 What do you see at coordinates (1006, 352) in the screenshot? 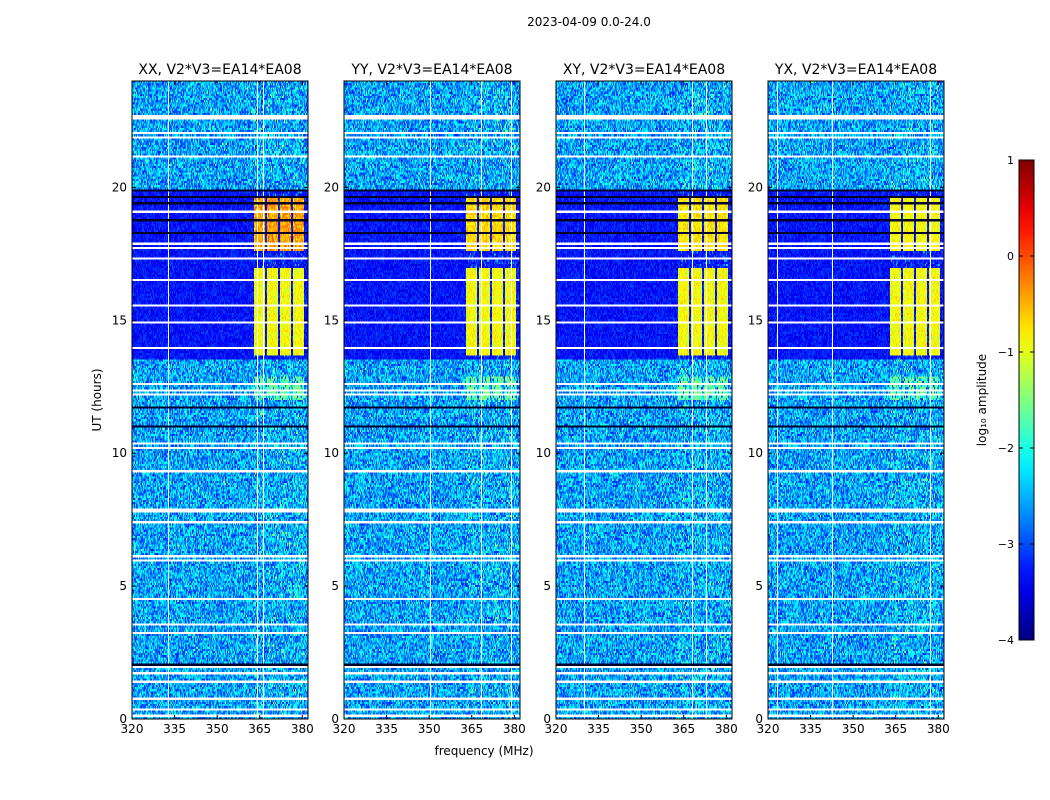
I see `colorbar-tick-label: −1` at bounding box center [1006, 352].